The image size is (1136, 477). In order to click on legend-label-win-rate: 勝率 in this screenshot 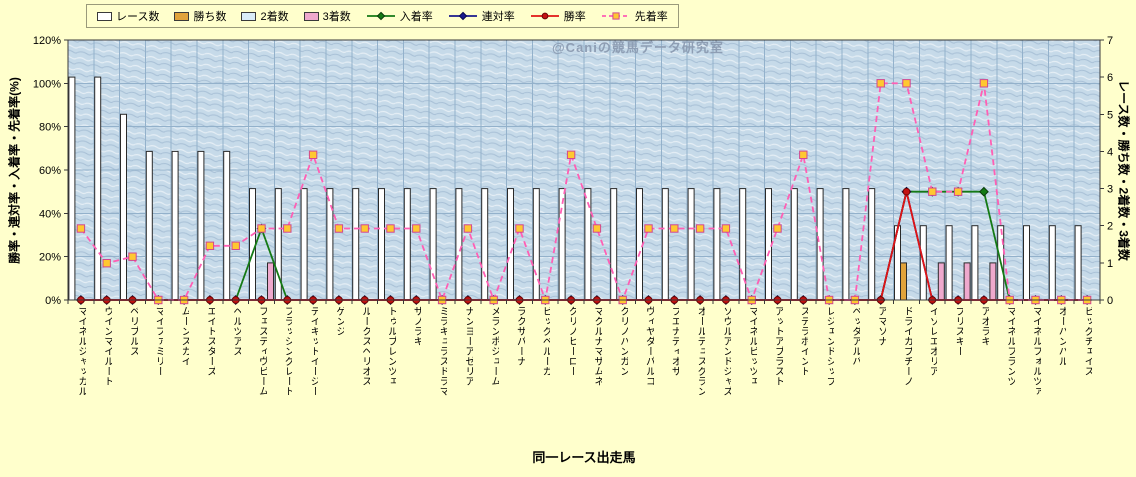, I will do `click(574, 17)`.